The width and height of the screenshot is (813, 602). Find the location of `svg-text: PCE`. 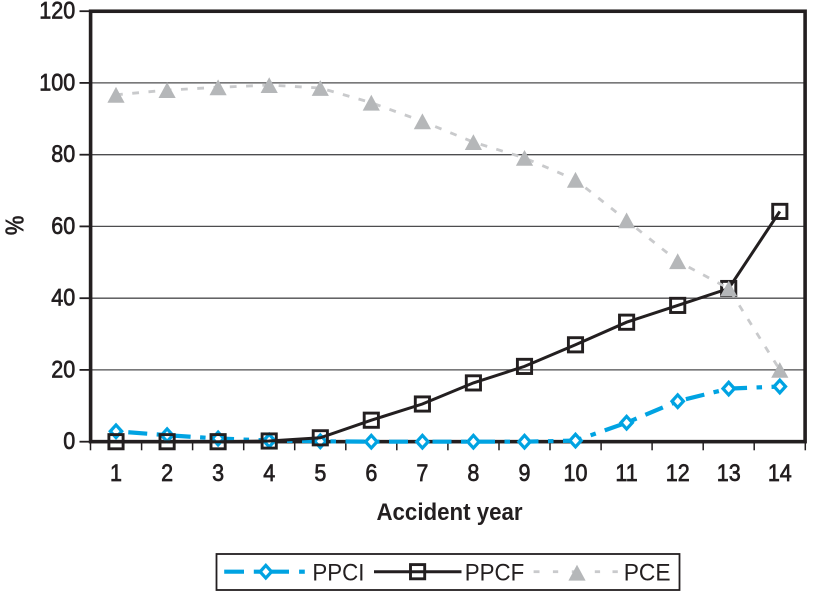

svg-text: PCE is located at coordinates (647, 573).